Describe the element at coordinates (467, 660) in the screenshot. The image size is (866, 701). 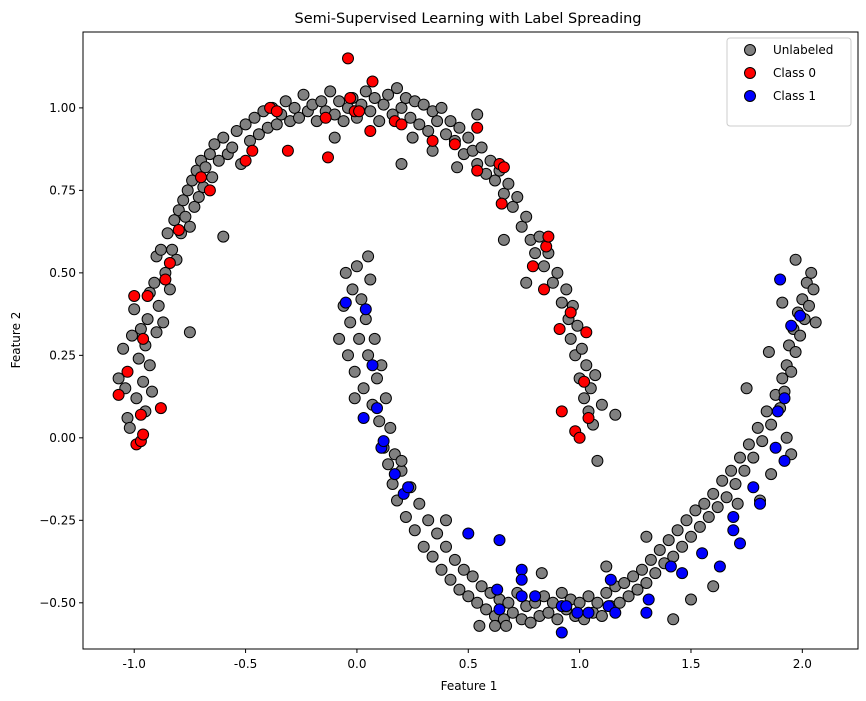
I see `x-axis-ticks: -1.0 -0.5 0.0 0.5 1.0 1.5 2.0` at that location.